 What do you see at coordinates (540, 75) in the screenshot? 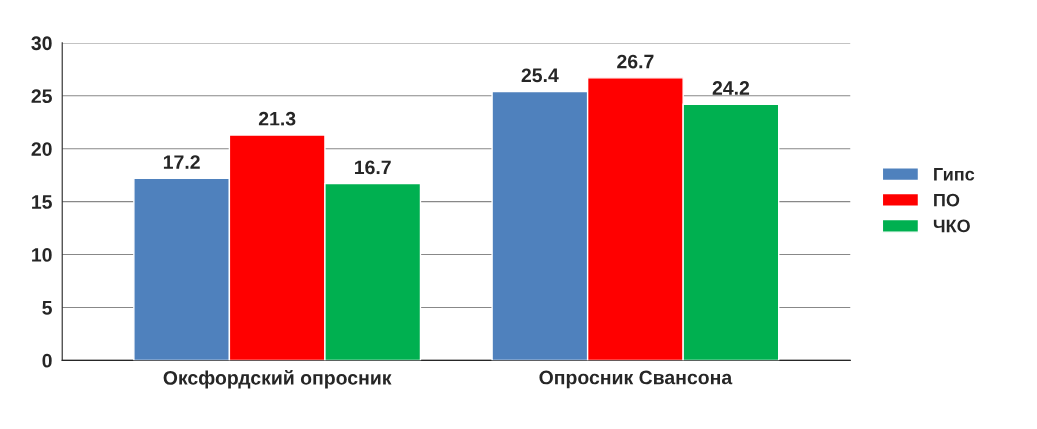
I see `data-label: 25.4` at bounding box center [540, 75].